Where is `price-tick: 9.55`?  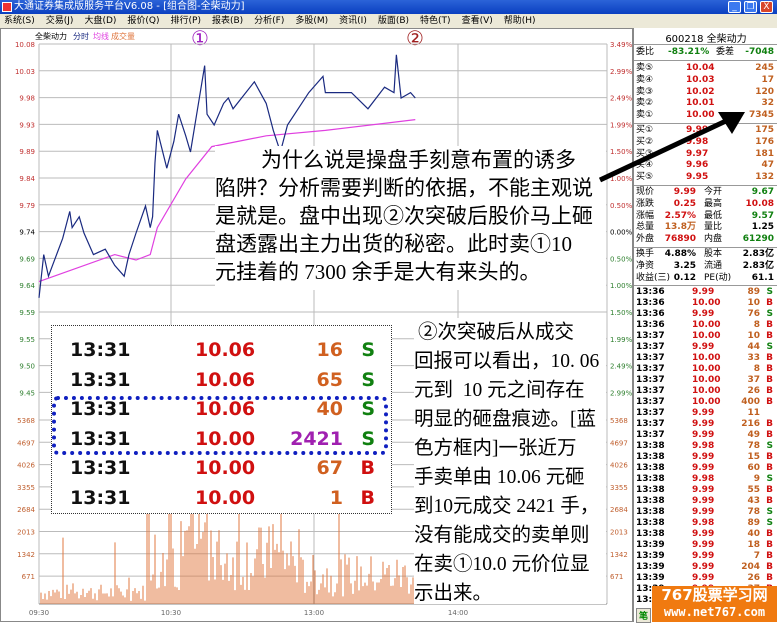
price-tick: 9.55 is located at coordinates (27, 340).